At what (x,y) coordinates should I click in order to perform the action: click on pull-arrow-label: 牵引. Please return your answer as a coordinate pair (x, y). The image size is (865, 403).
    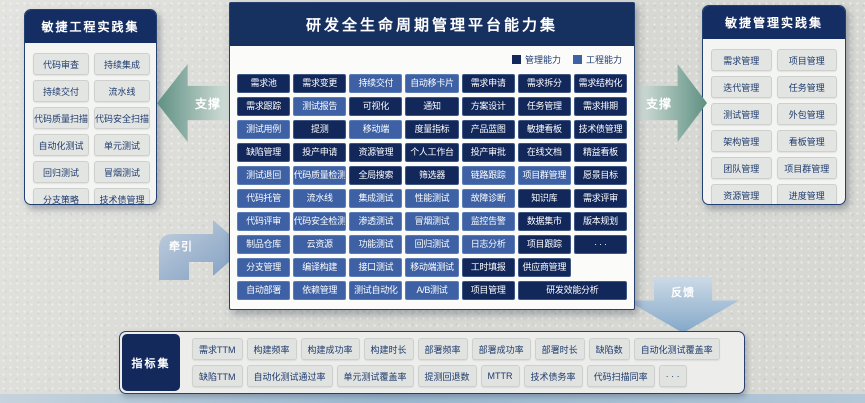
    Looking at the image, I should click on (181, 247).